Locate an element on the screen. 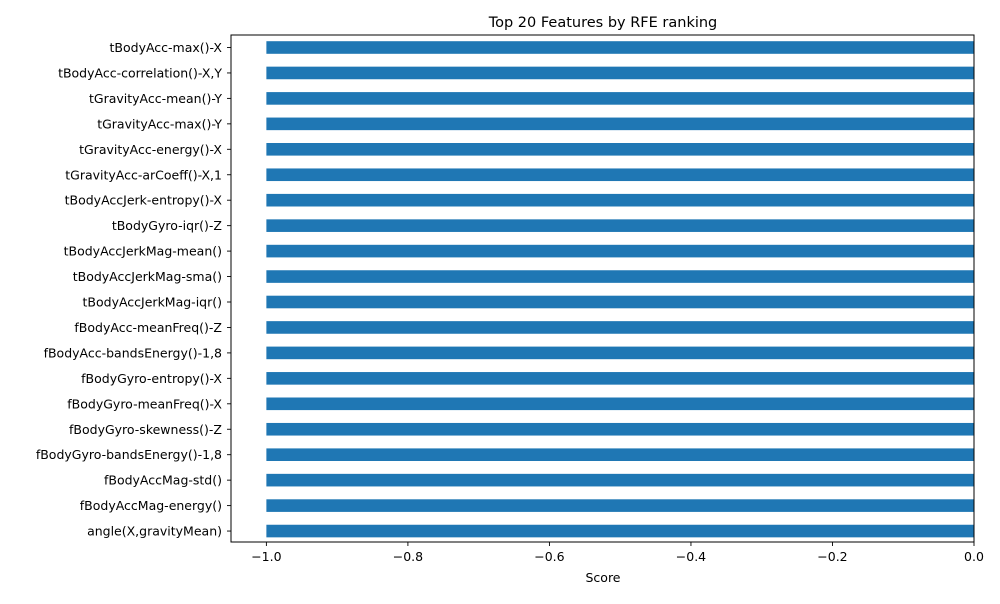 This screenshot has width=1000, height=604. y-tick-label: fBodyGyro-entropy()-X is located at coordinates (151, 378).